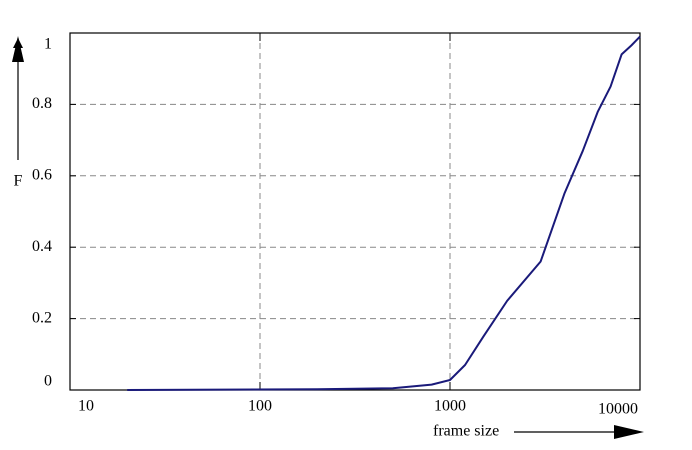 The height and width of the screenshot is (450, 692). I want to click on y-tick-label: 0.4, so click(42, 246).